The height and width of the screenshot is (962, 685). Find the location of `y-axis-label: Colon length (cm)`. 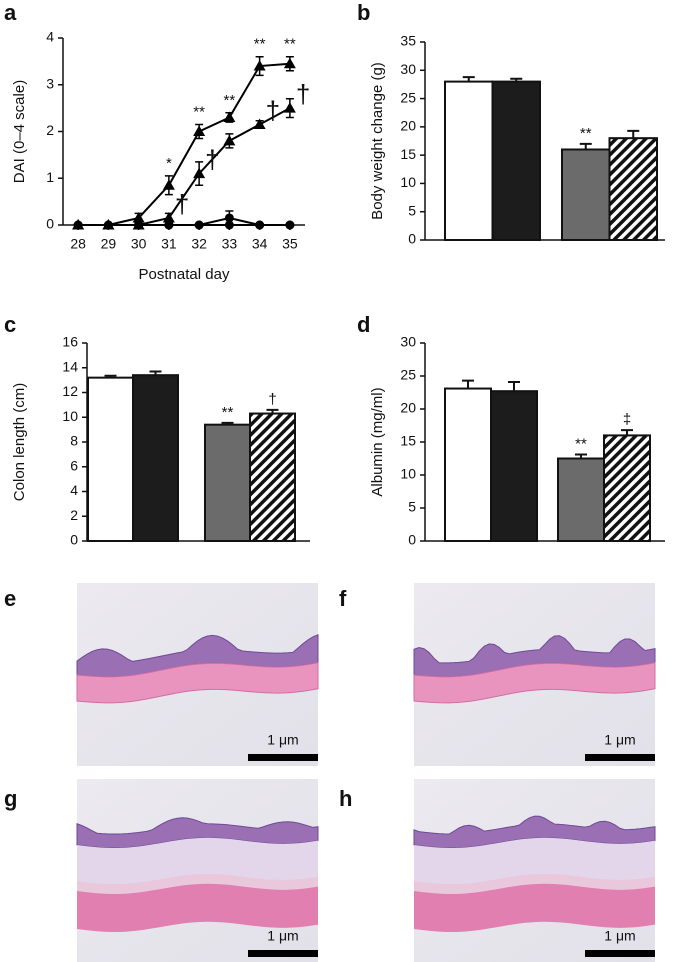

y-axis-label: Colon length (cm) is located at coordinates (19, 442).